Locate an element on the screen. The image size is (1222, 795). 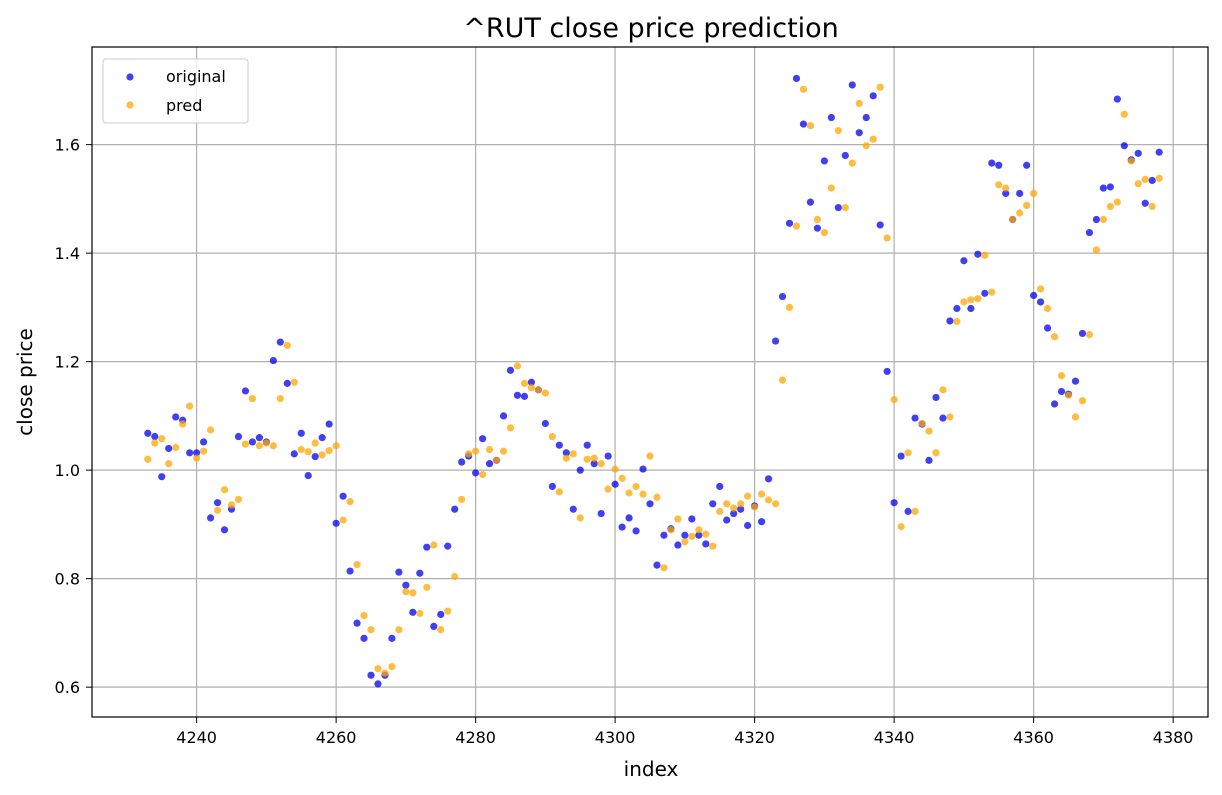
legend-box is located at coordinates (175, 91).